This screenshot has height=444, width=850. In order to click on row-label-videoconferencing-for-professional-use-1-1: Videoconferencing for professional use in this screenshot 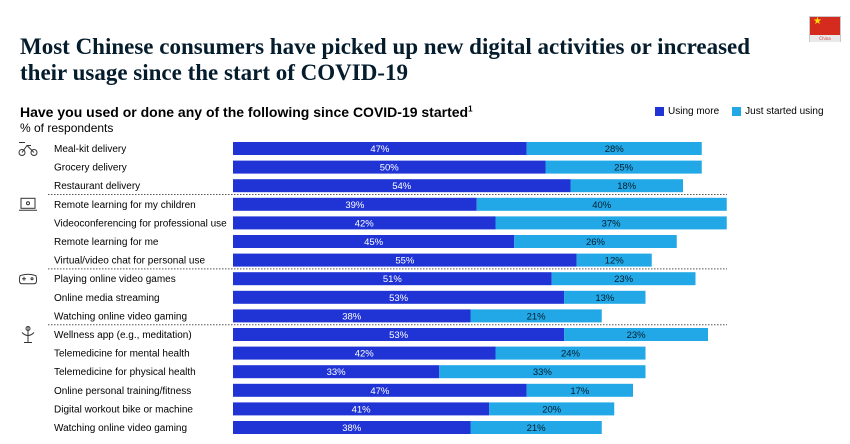, I will do `click(140, 223)`.